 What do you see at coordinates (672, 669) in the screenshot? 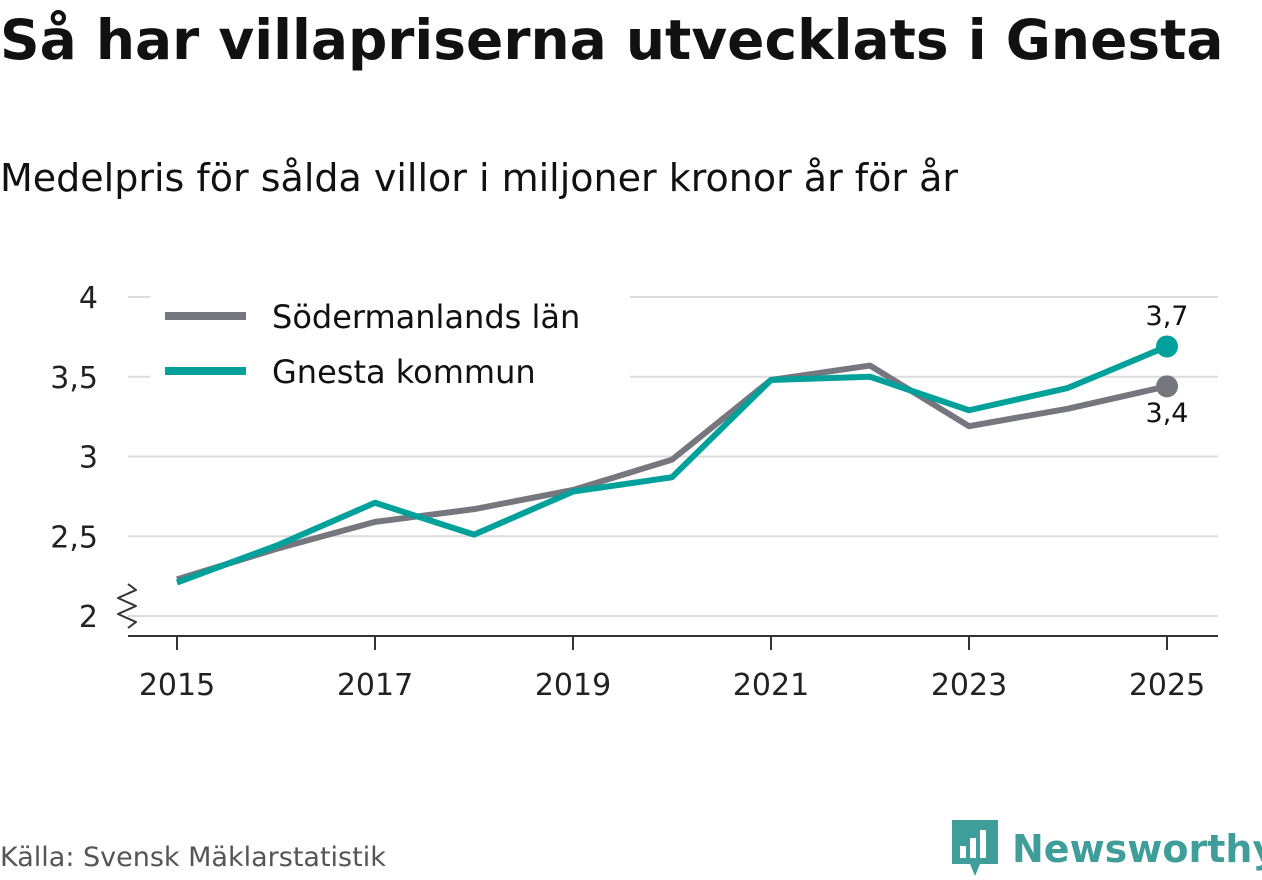
I see `x-axis-ticks: 2015 2017 2019 2021 2023 2025` at bounding box center [672, 669].